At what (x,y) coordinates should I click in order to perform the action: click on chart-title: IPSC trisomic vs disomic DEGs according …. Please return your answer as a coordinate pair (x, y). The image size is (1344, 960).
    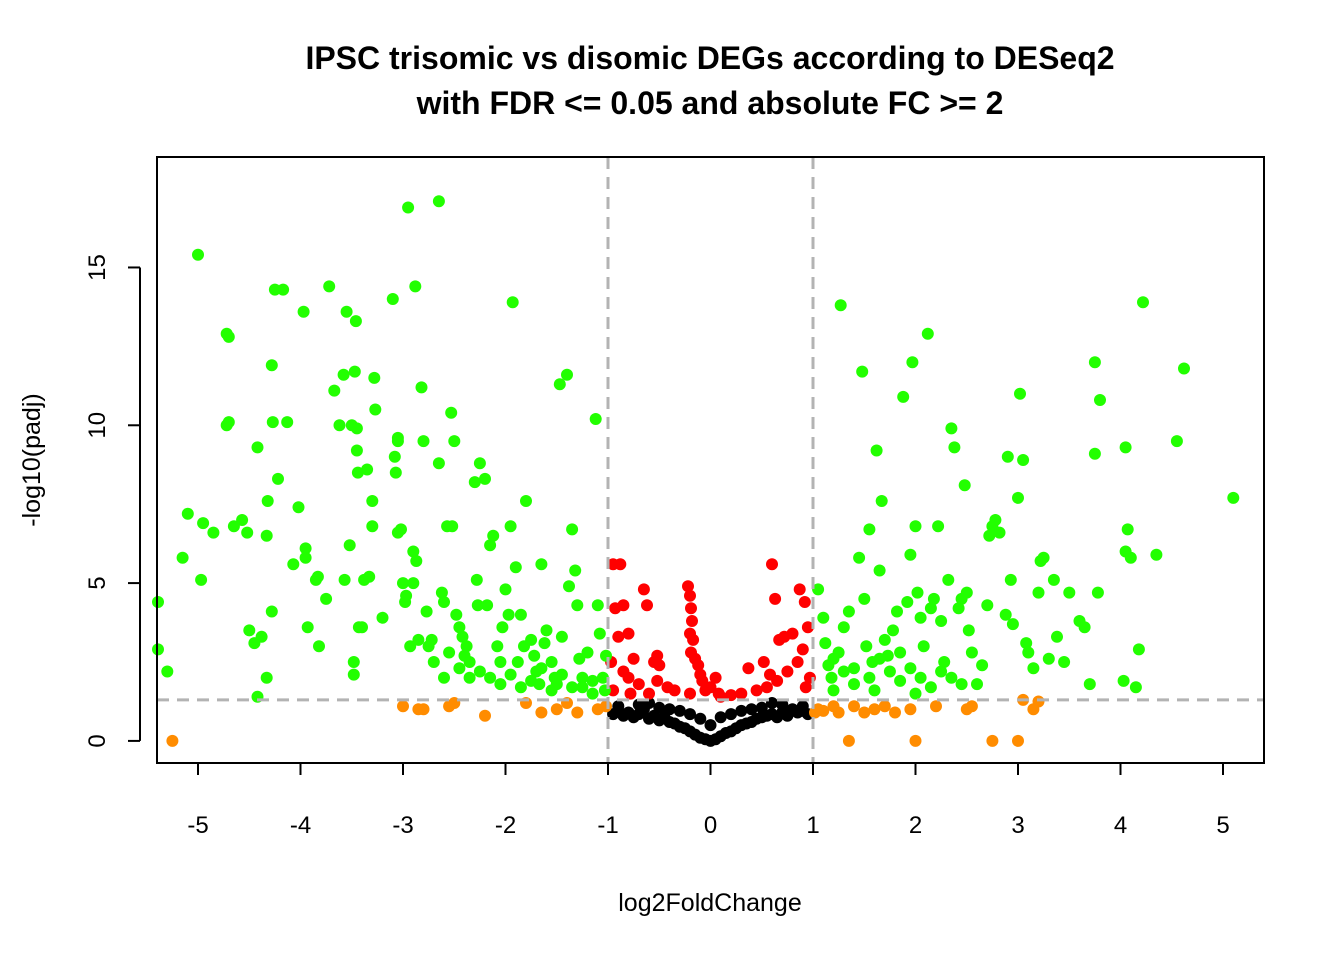
    Looking at the image, I should click on (709, 58).